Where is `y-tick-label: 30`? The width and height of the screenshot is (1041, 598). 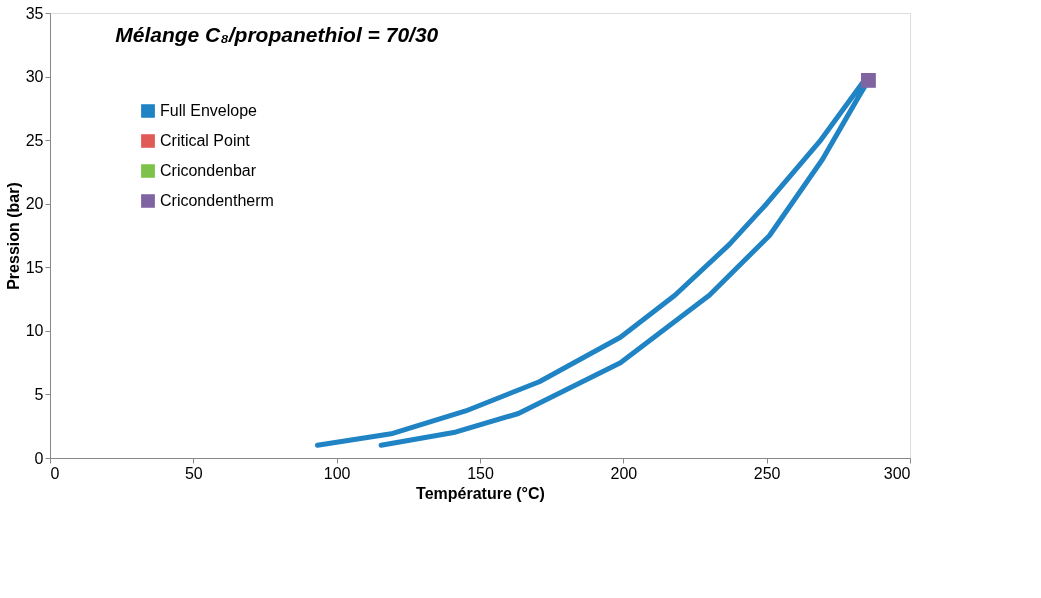
y-tick-label: 30 is located at coordinates (34, 77).